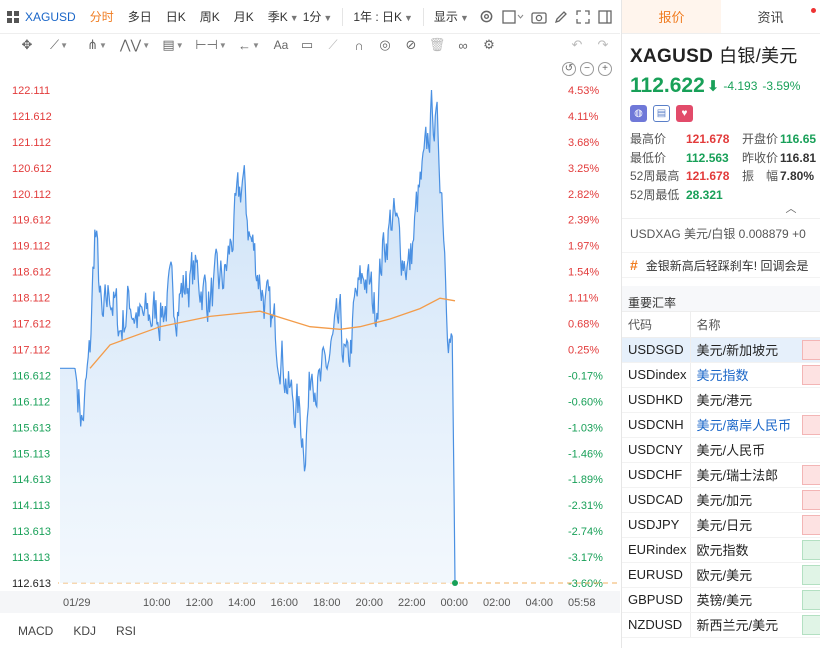 The height and width of the screenshot is (648, 820). Describe the element at coordinates (539, 17) in the screenshot. I see `camera-icon` at that location.